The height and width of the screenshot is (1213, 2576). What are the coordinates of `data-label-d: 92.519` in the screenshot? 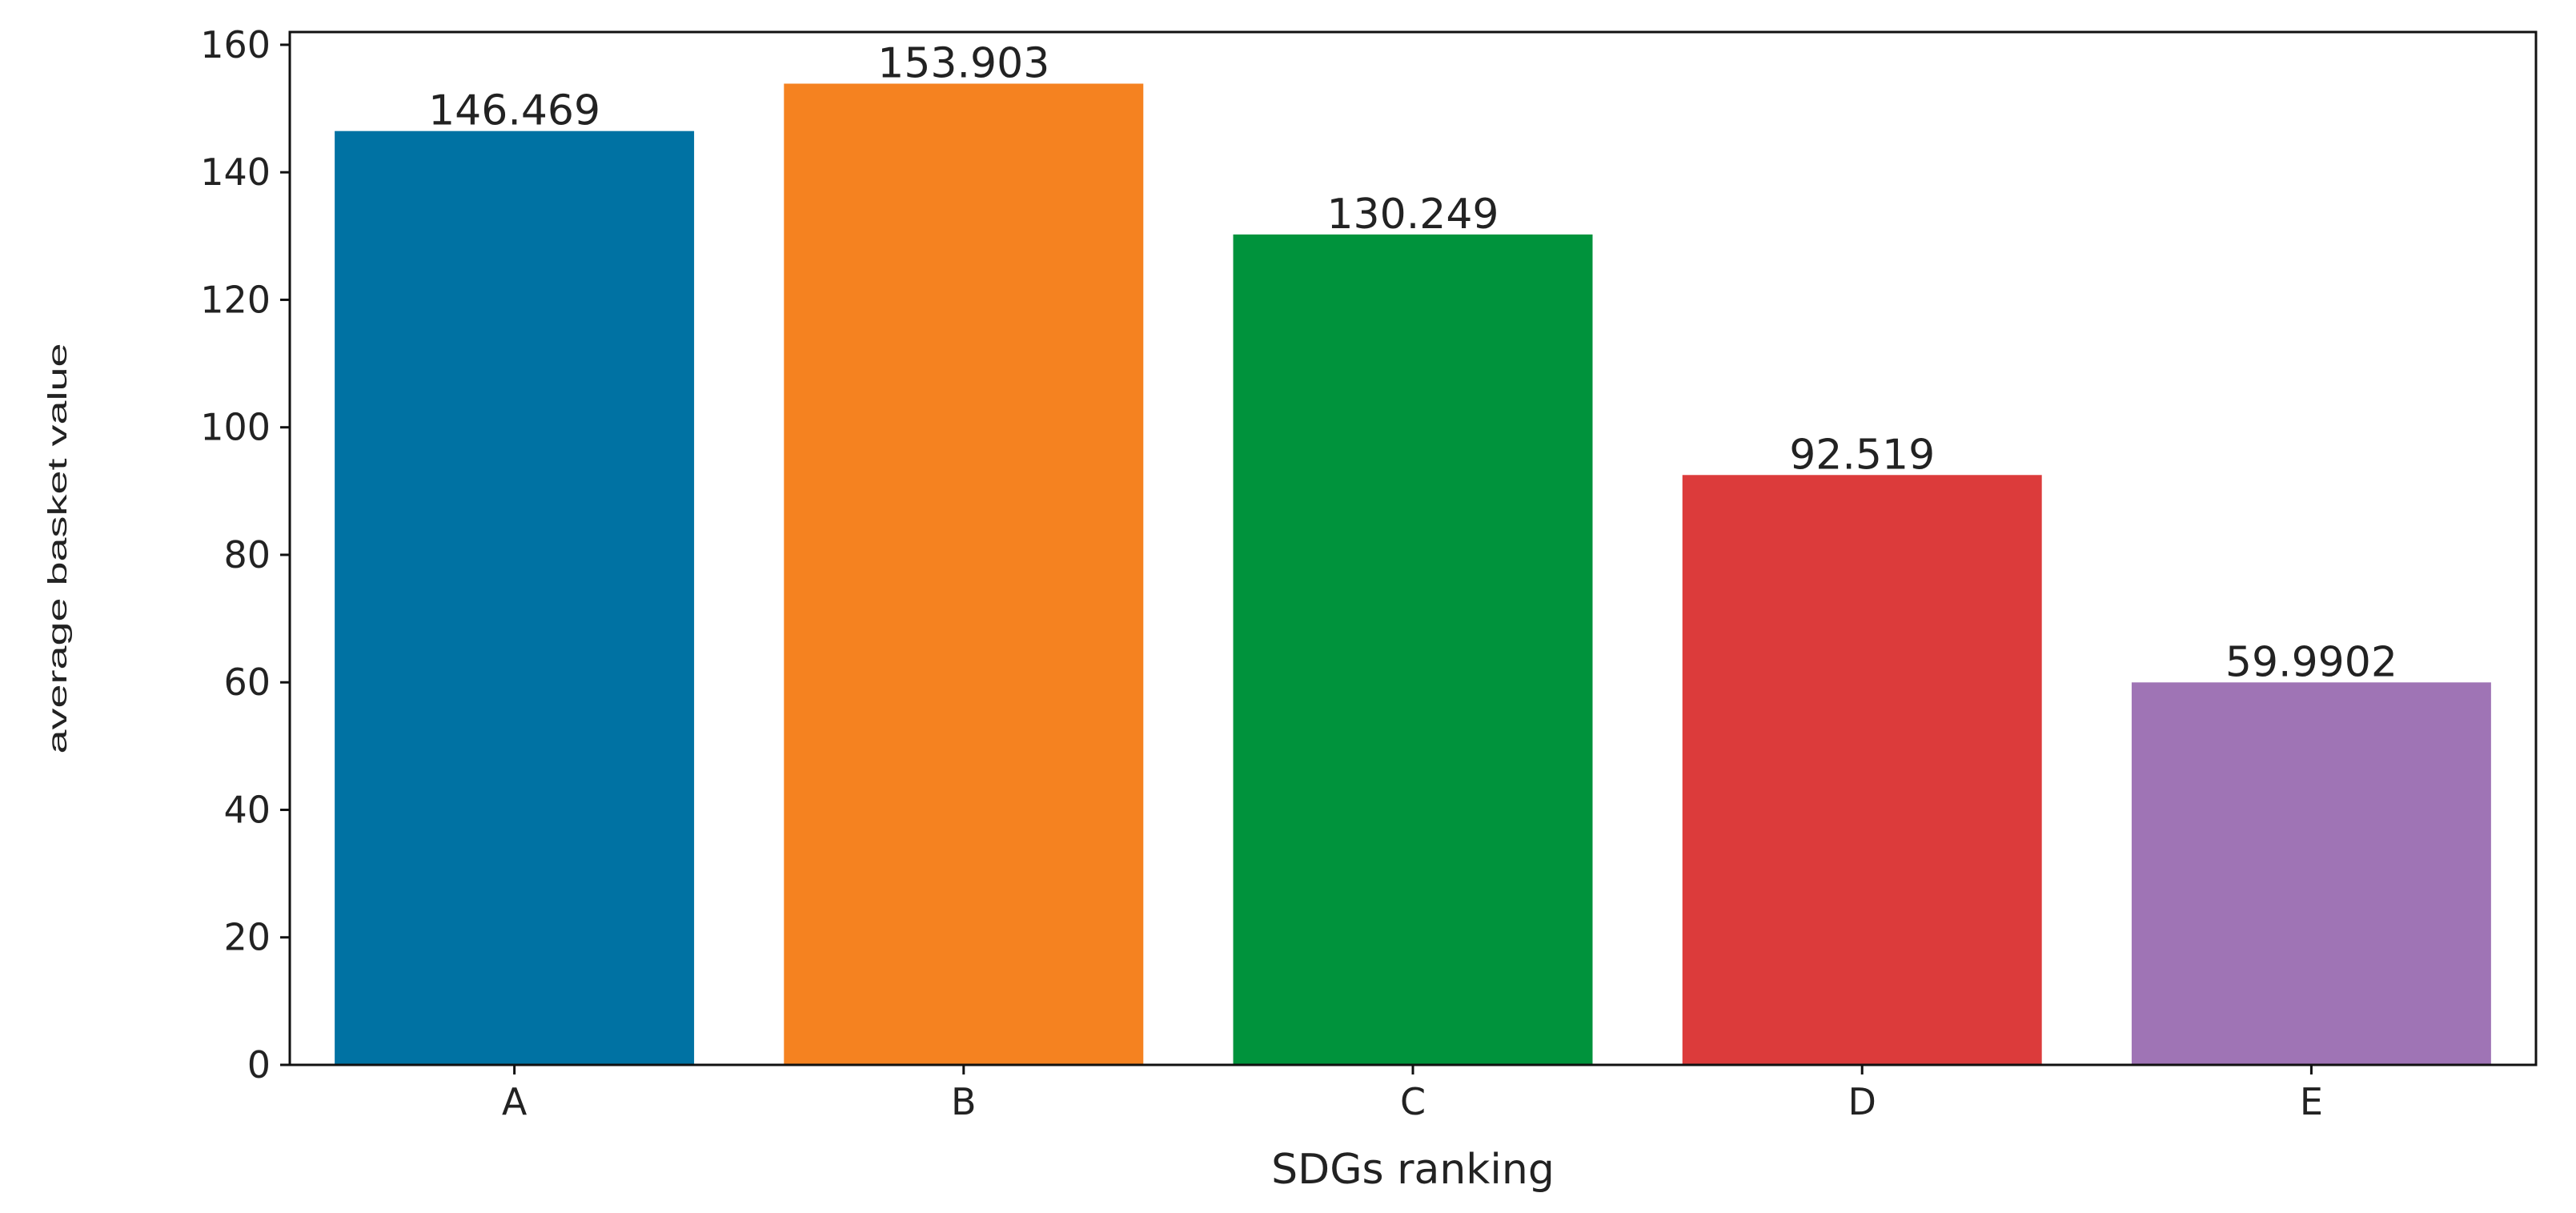 It's located at (1862, 455).